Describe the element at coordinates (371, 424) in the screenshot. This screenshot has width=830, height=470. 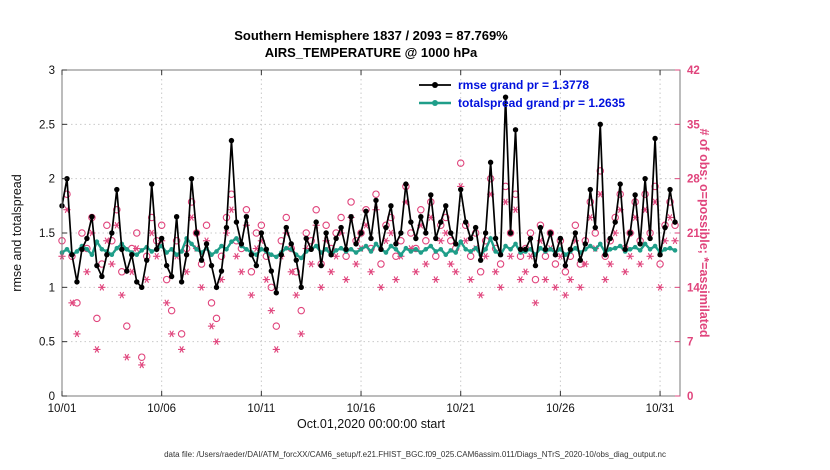
I see `x-axis-label: Oct.01,2020 00:00:00 start` at that location.